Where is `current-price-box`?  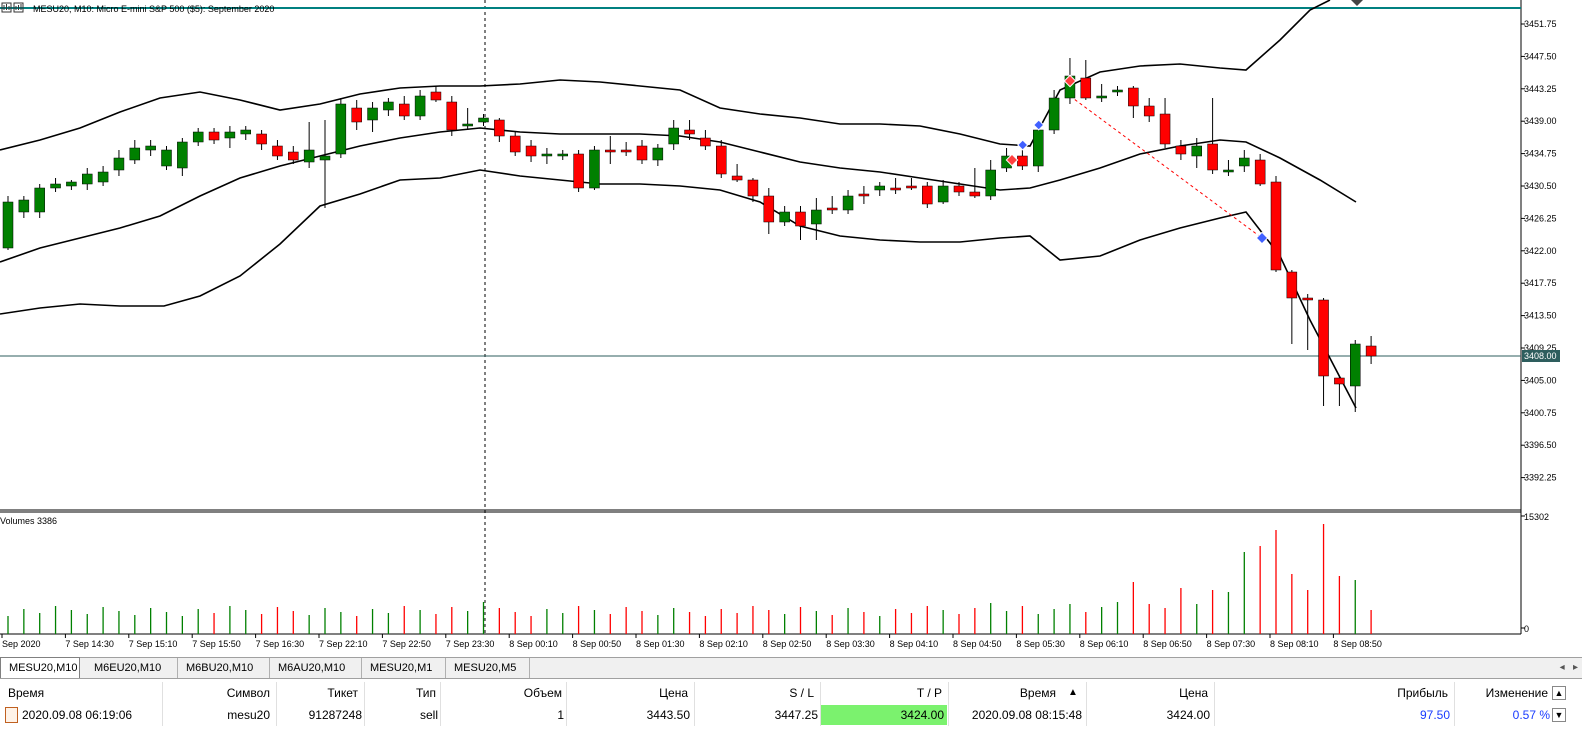 current-price-box is located at coordinates (1541, 356).